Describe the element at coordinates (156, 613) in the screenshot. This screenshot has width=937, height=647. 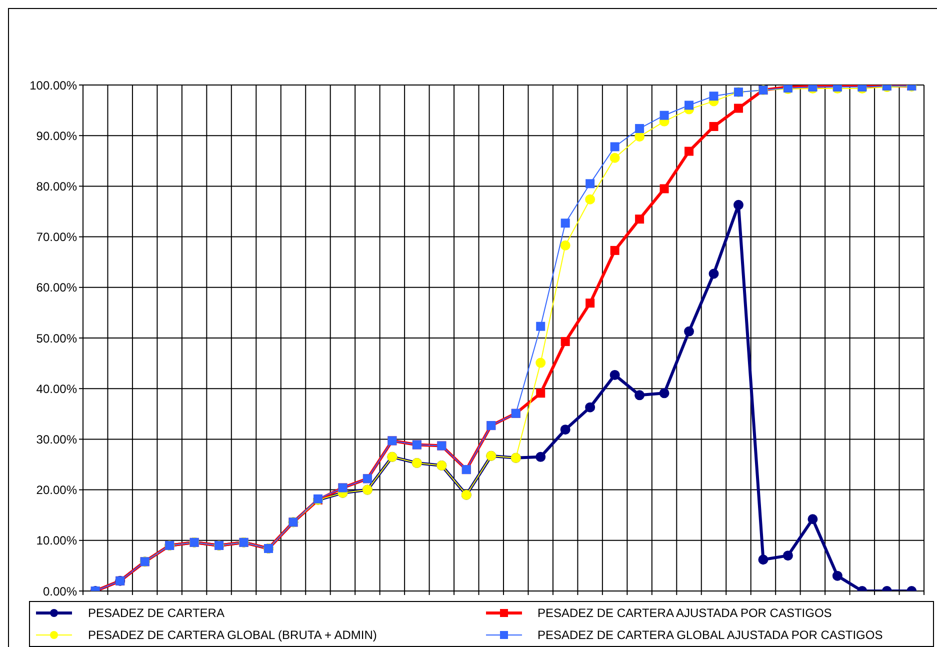
I see `legend-label: PESADEZ DE CARTERA` at that location.